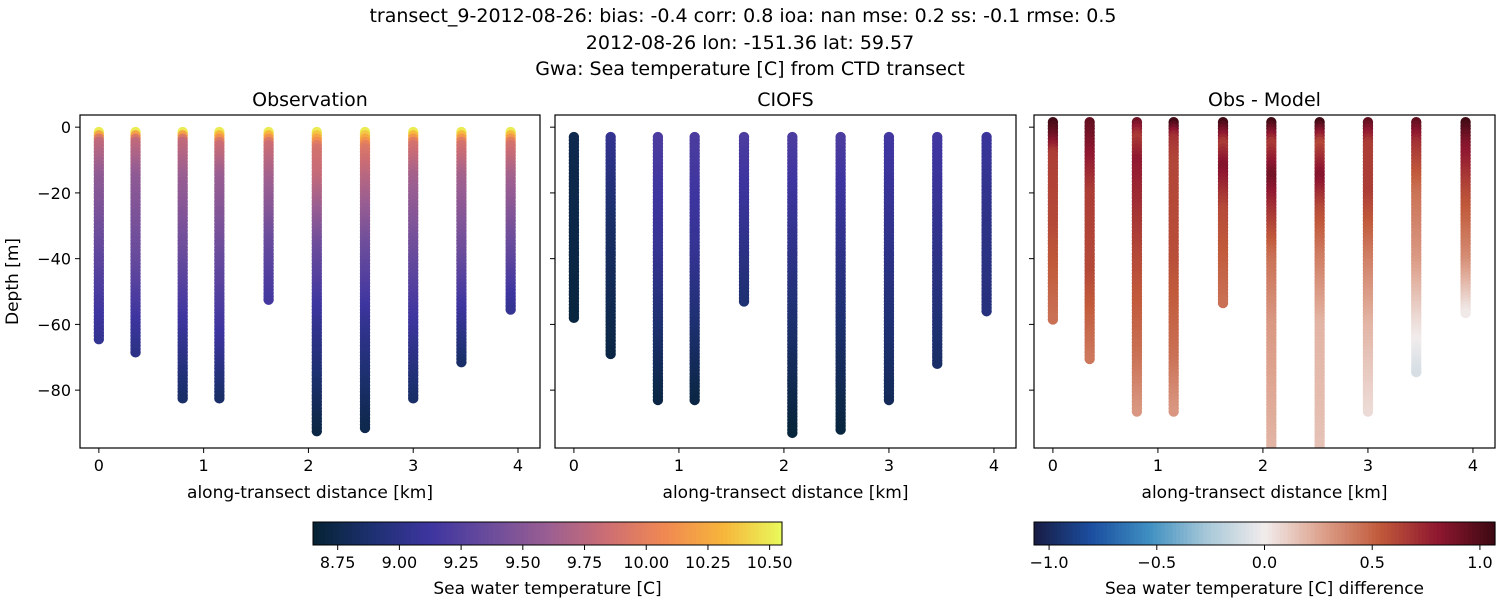  I want to click on figure-title-line-2: 2012-08-26 lon: -151.36 lat: 59.57, so click(750, 43).